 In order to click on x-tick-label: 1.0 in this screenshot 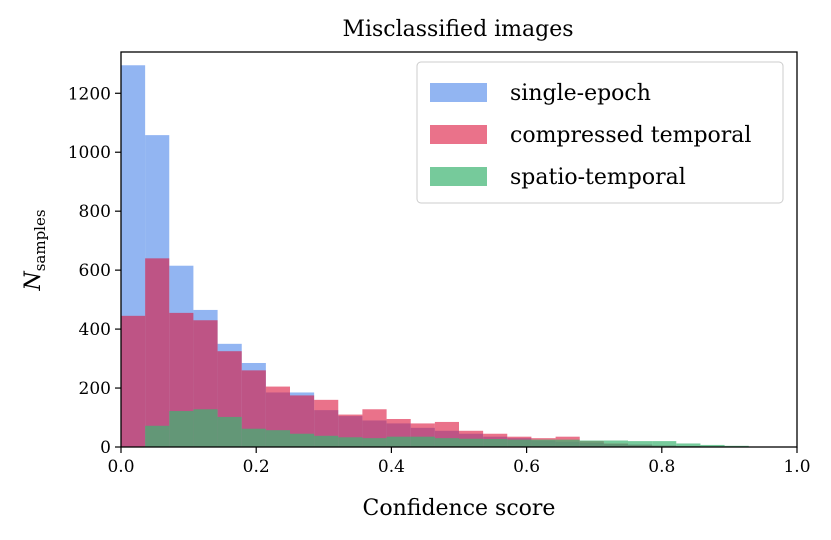, I will do `click(796, 467)`.